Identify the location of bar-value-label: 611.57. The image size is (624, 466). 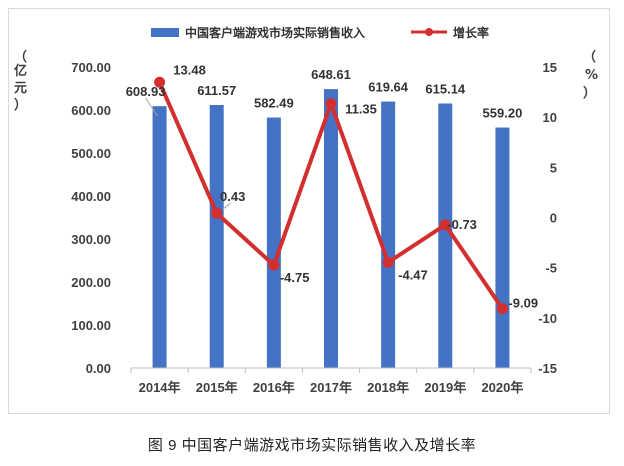
(216, 90).